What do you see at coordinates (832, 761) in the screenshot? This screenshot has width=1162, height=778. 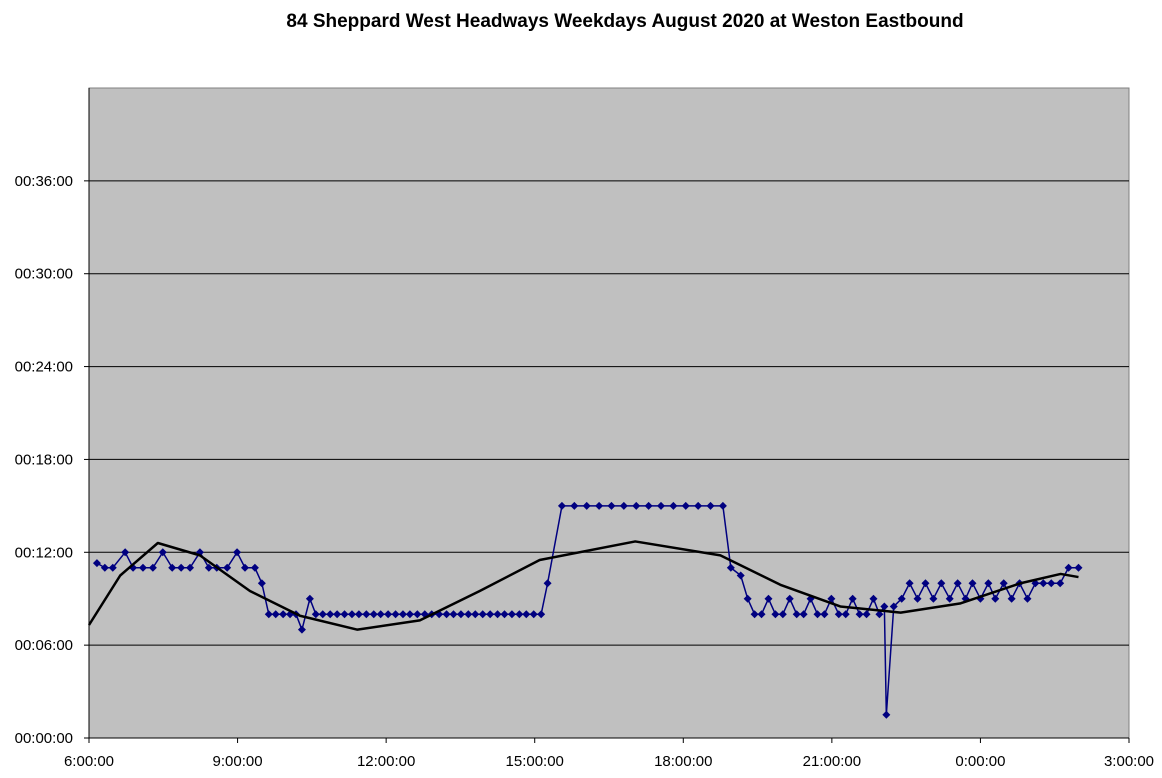 I see `x-tick-label: 21:00:00` at bounding box center [832, 761].